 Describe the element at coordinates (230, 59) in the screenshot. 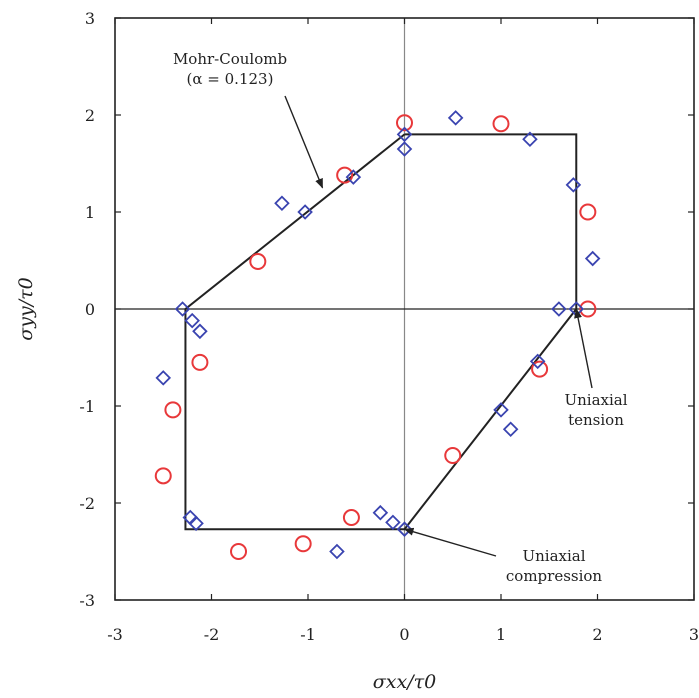

I see `annotation-line: Mohr-Coulomb` at that location.